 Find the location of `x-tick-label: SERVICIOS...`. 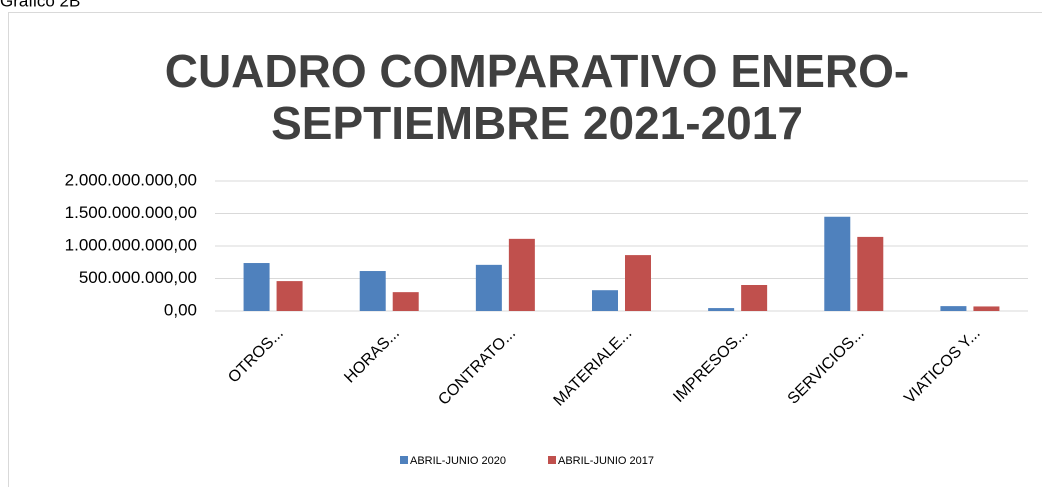

x-tick-label: SERVICIOS... is located at coordinates (826, 366).